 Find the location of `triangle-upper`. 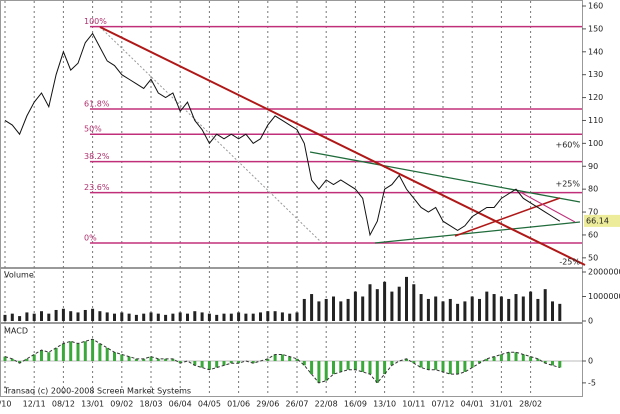

triangle-upper is located at coordinates (445, 177).